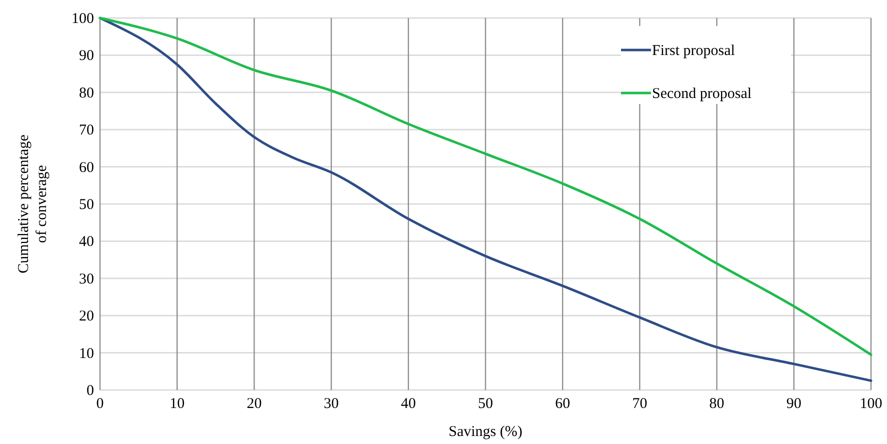  What do you see at coordinates (86, 93) in the screenshot?
I see `y-tick-label: 80` at bounding box center [86, 93].